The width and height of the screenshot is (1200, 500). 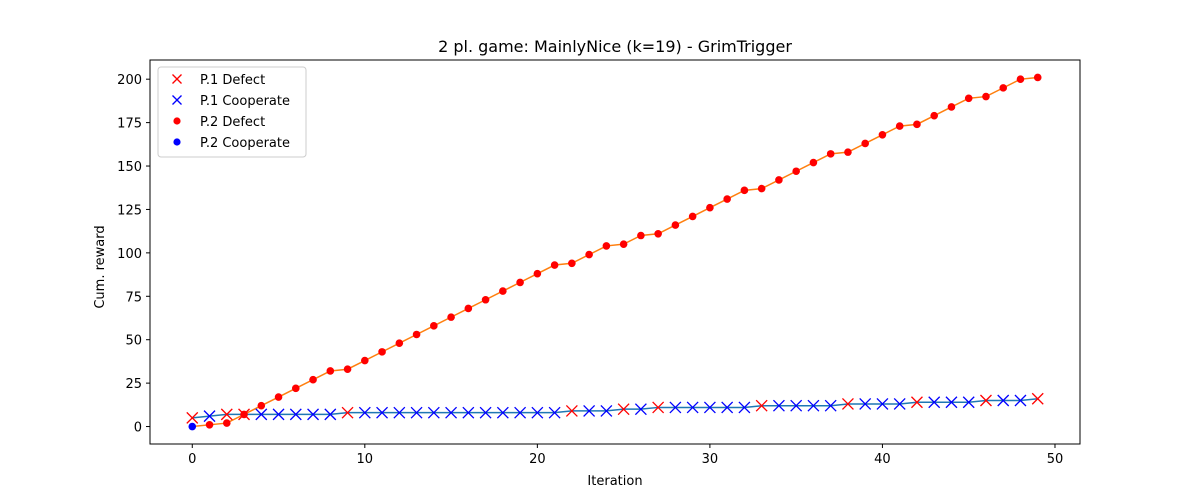 What do you see at coordinates (129, 254) in the screenshot?
I see `y-tick-label-100: 100` at bounding box center [129, 254].